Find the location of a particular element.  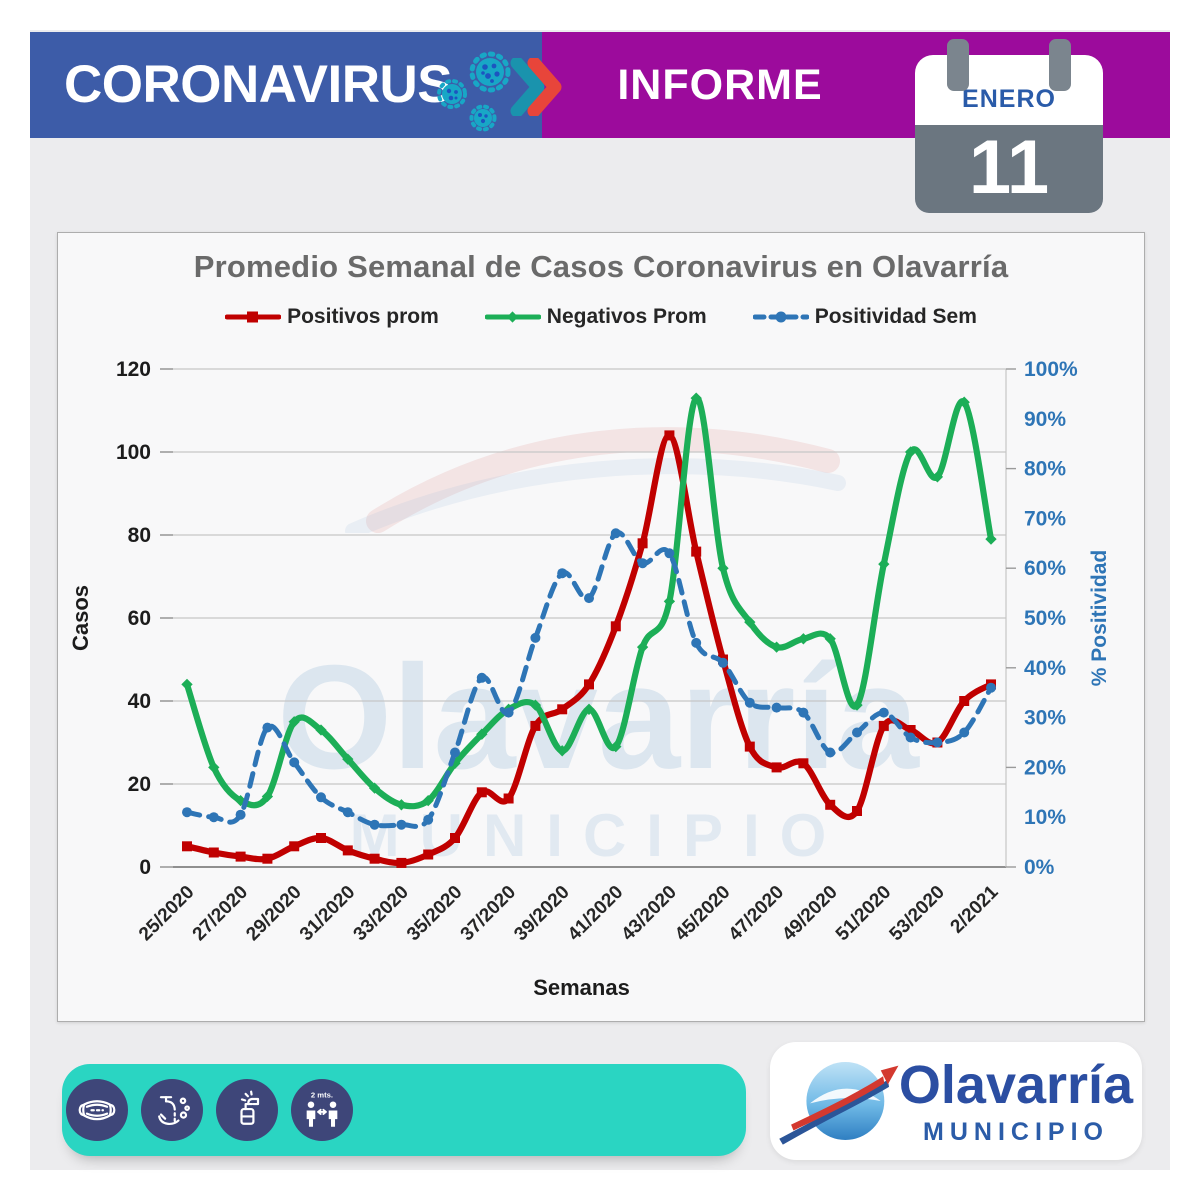

x-tick-label: 51/2020 is located at coordinates (863, 913).